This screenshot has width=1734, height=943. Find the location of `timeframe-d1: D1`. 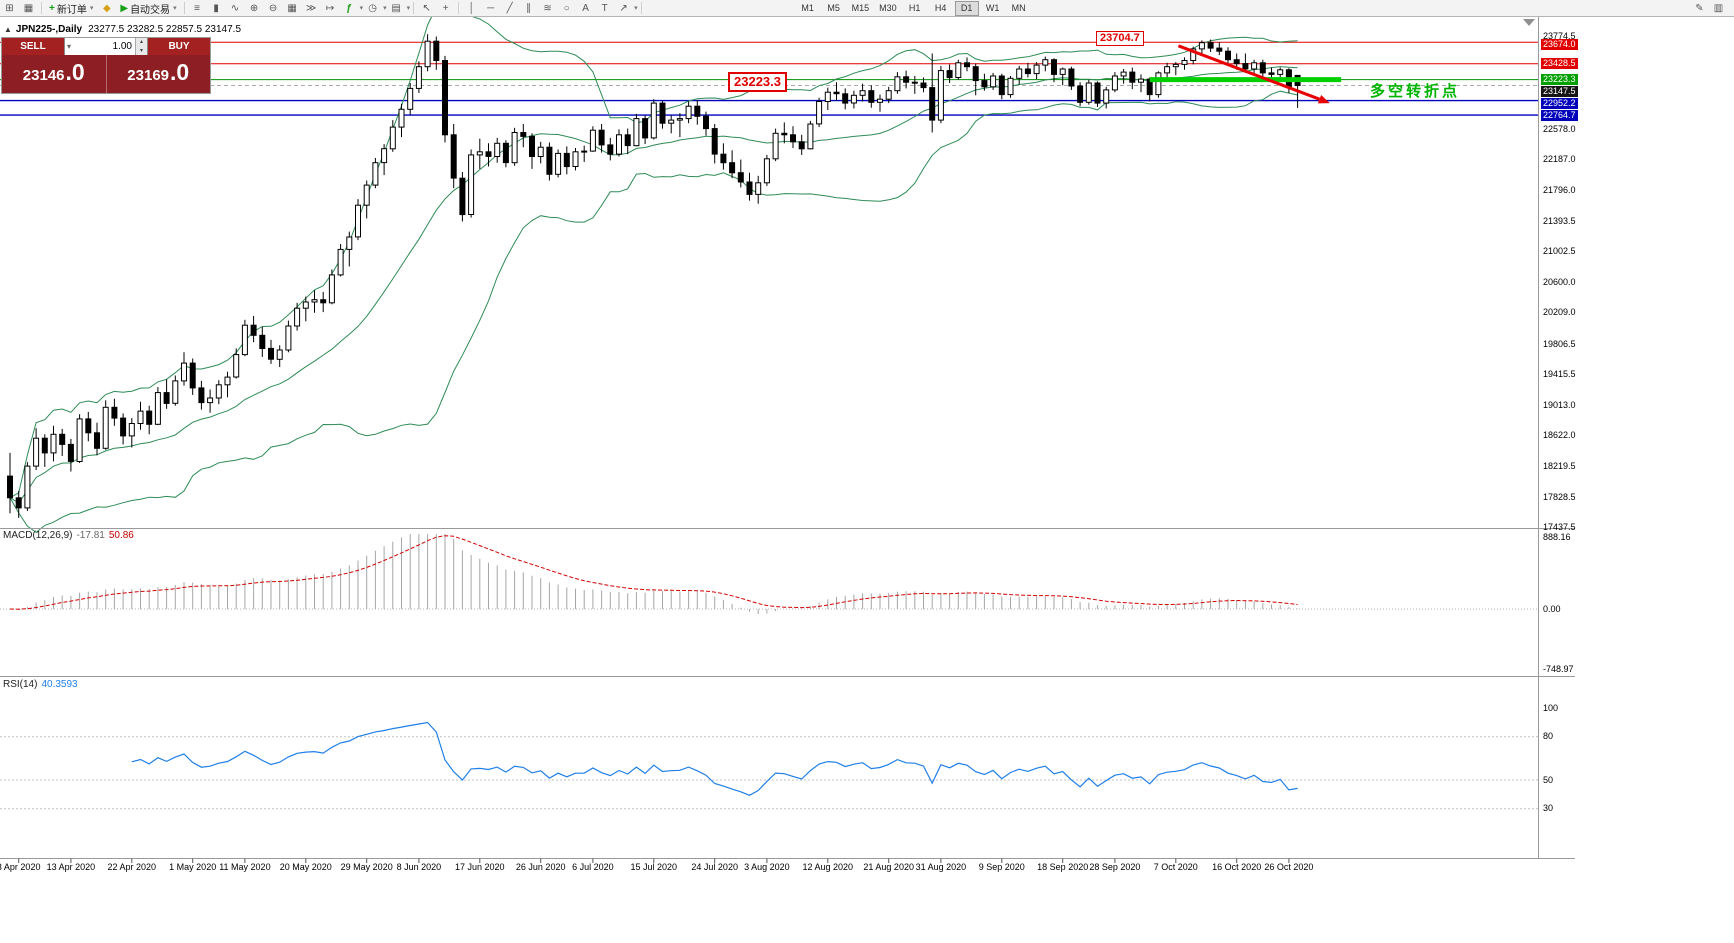

timeframe-d1: D1 is located at coordinates (966, 8).